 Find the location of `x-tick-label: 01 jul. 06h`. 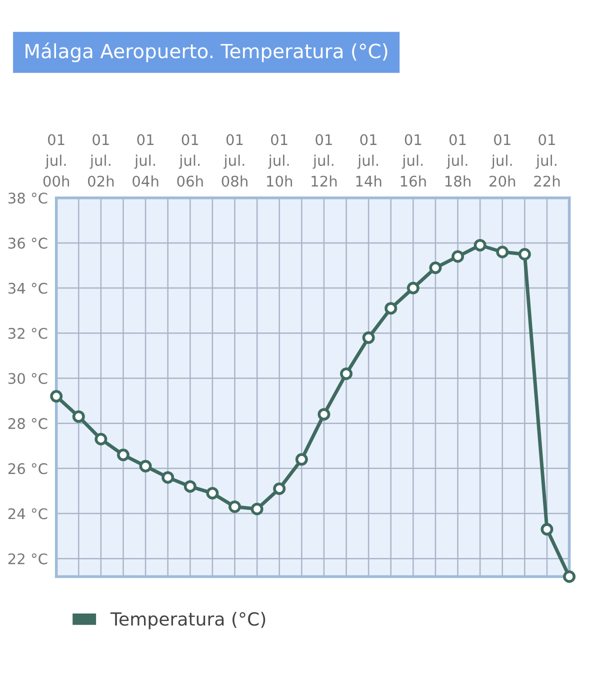

x-tick-label: 01 jul. 06h is located at coordinates (190, 160).